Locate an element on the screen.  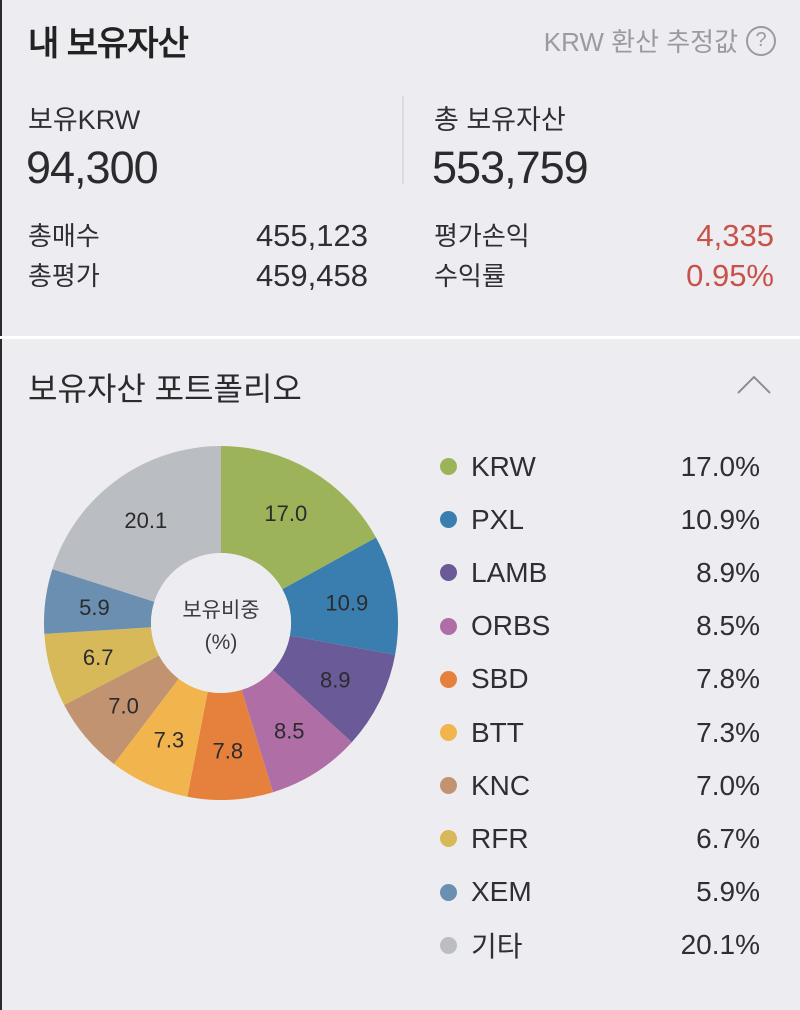
donut-segment-rfr is located at coordinates (101, 666).